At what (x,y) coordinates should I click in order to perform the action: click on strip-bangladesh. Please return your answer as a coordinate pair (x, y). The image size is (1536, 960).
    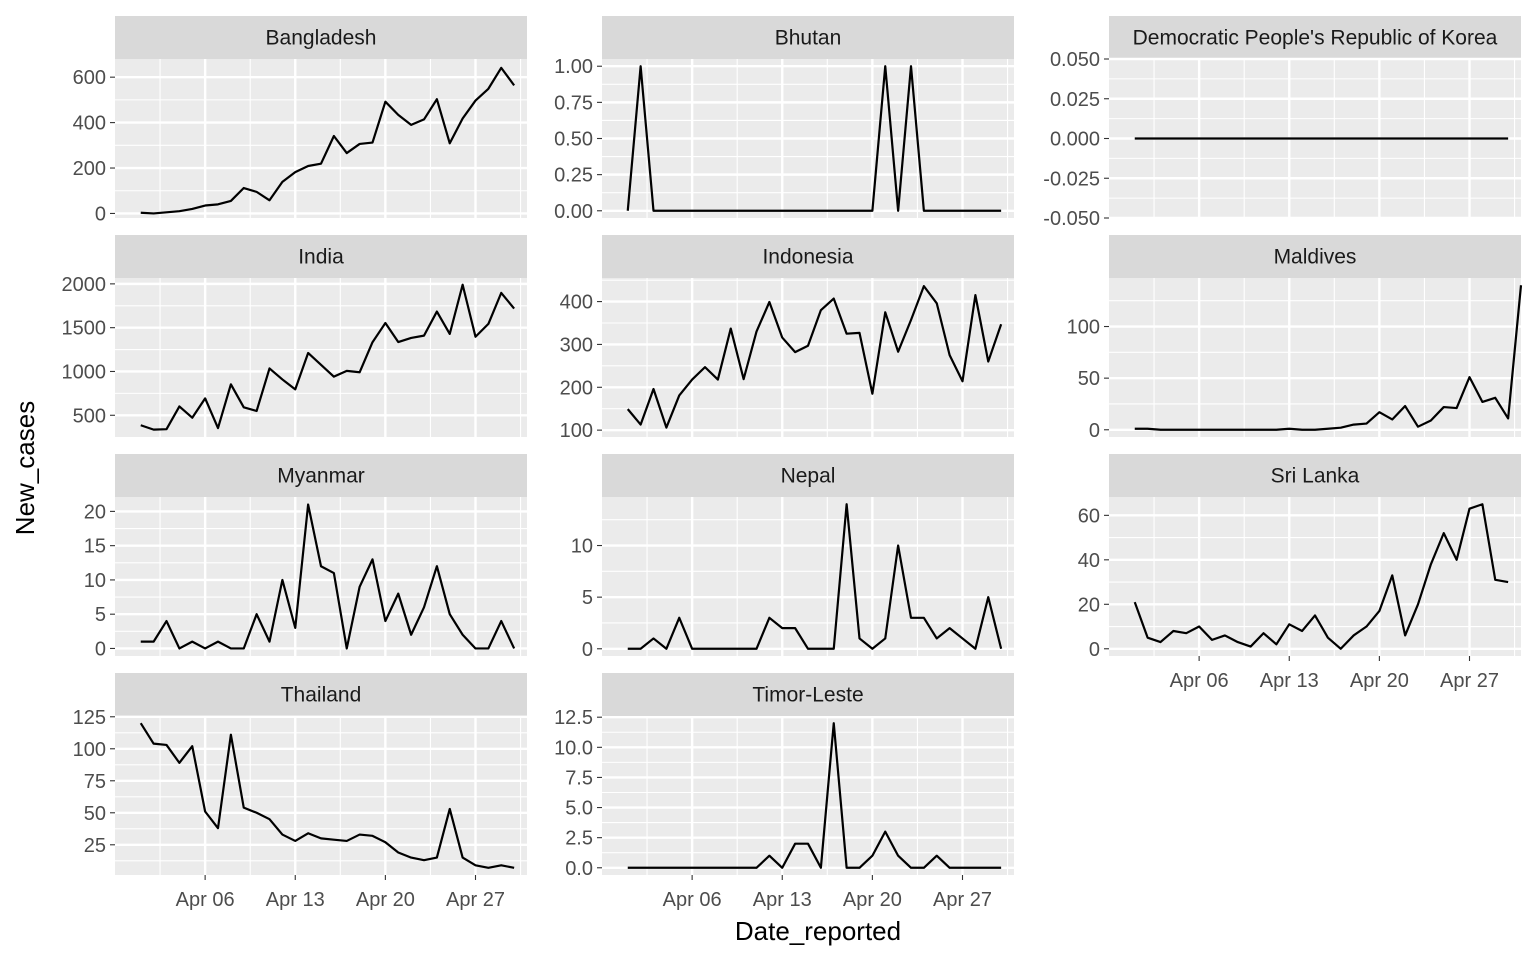
    Looking at the image, I should click on (321, 37).